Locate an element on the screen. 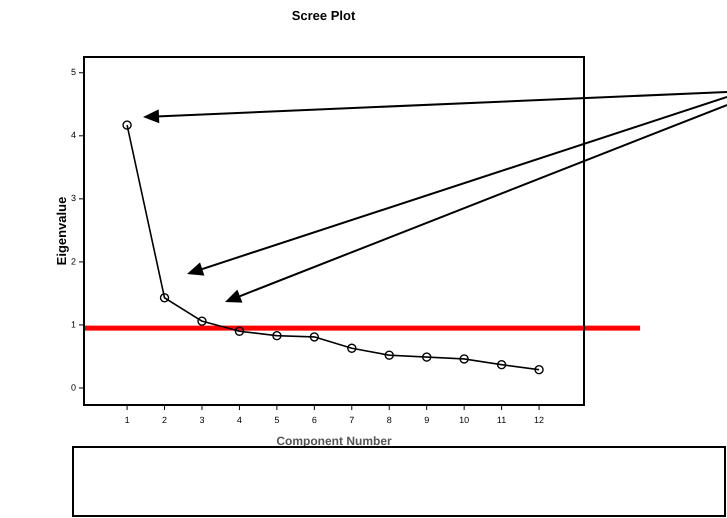 This screenshot has height=518, width=727. x-tick-label: 12 is located at coordinates (539, 420).